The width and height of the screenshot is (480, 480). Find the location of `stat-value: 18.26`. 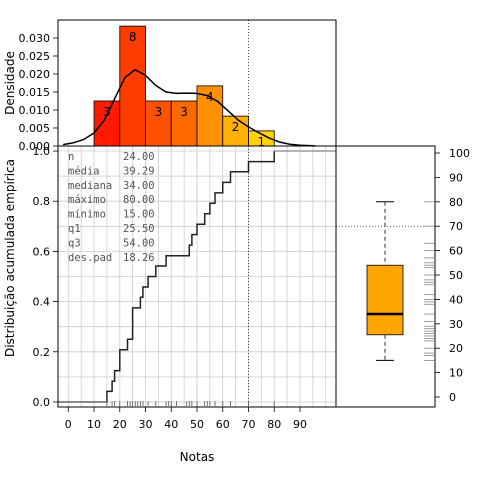

stat-value: 18.26 is located at coordinates (139, 258).